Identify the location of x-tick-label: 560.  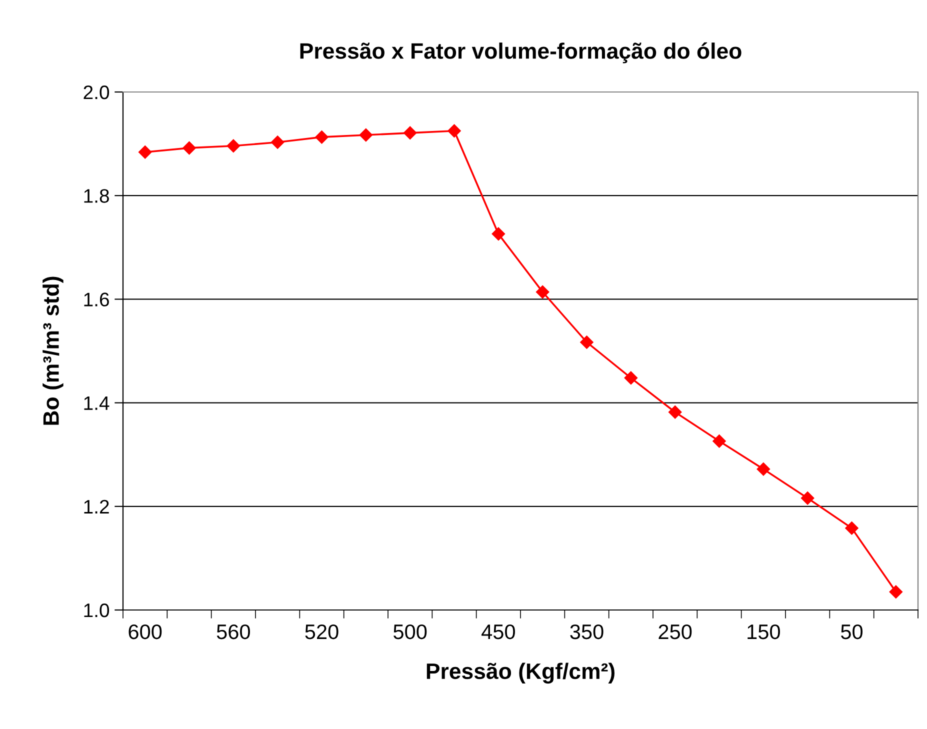
(233, 632).